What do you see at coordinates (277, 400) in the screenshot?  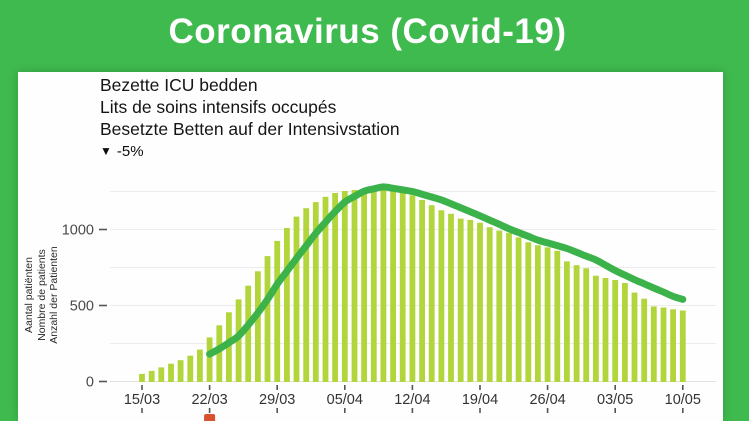 I see `x-tick-label: 29/03` at bounding box center [277, 400].